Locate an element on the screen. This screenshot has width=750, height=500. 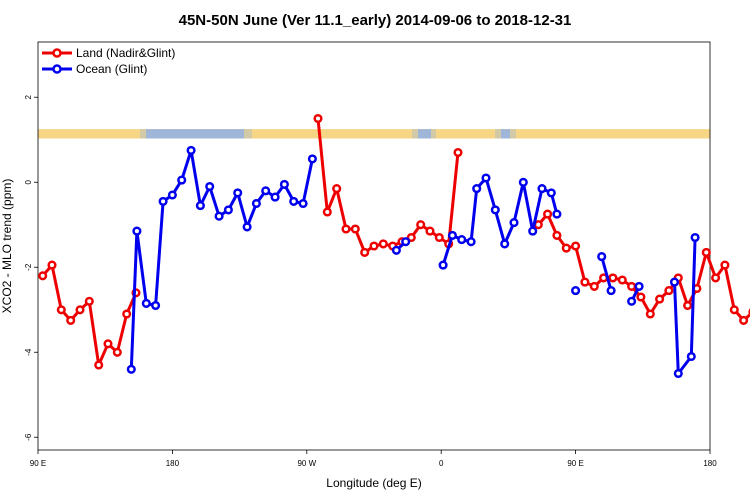
land-ocean-strip is located at coordinates (374, 134).